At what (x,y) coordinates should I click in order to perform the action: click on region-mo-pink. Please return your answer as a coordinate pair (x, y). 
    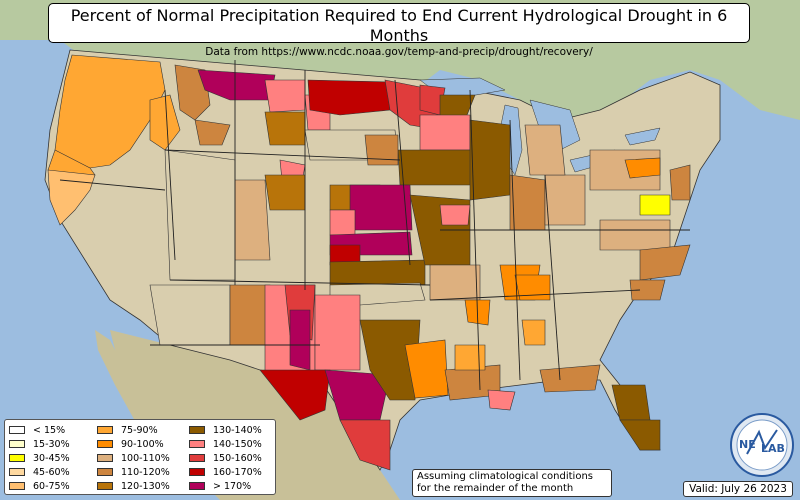
    Looking at the image, I should click on (455, 215).